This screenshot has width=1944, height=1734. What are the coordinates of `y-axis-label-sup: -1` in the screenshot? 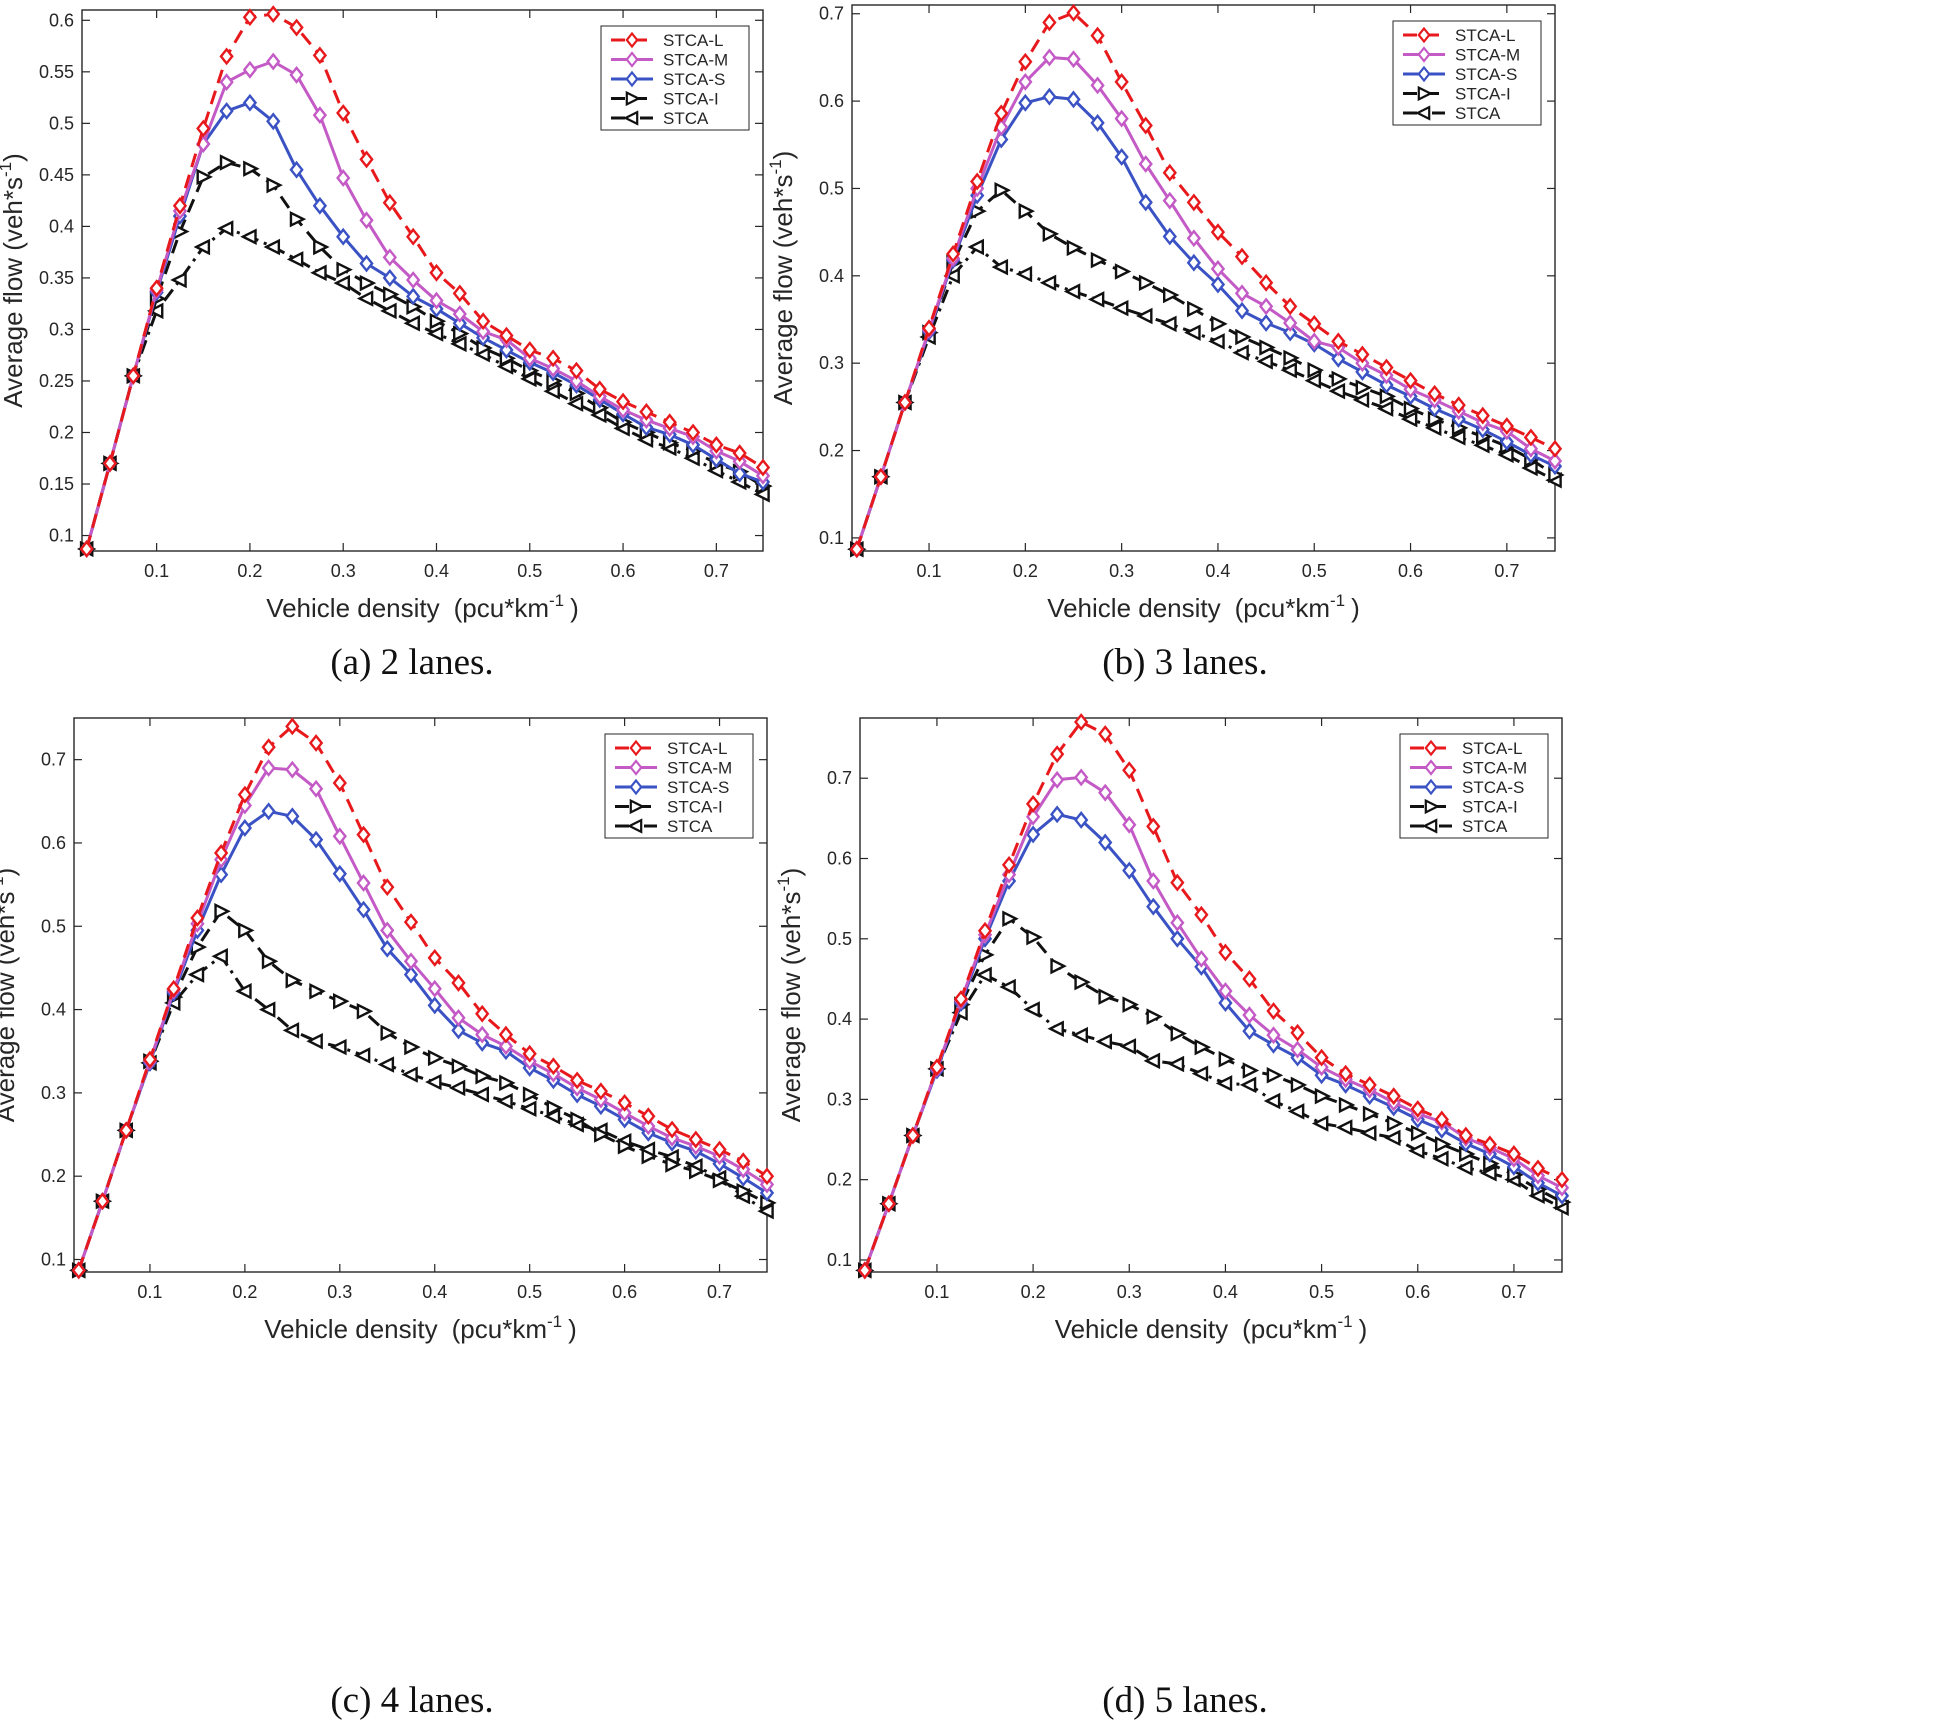 It's located at (775, 166).